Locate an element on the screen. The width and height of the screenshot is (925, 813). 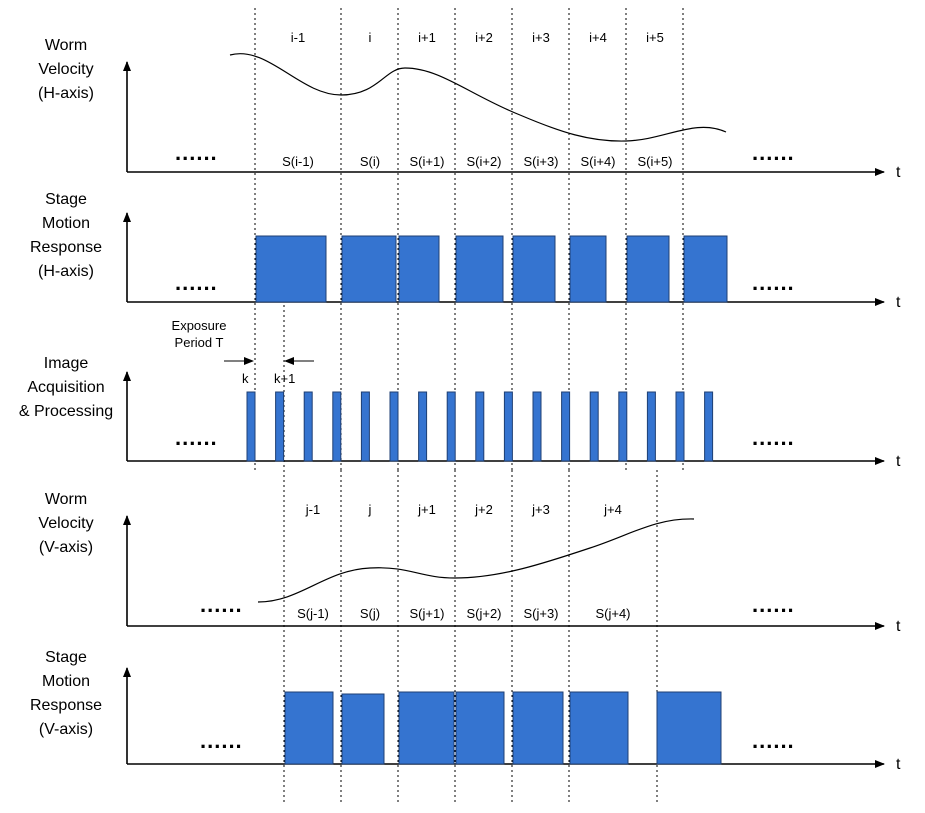
segment-label: S(j+3) is located at coordinates (540, 613).